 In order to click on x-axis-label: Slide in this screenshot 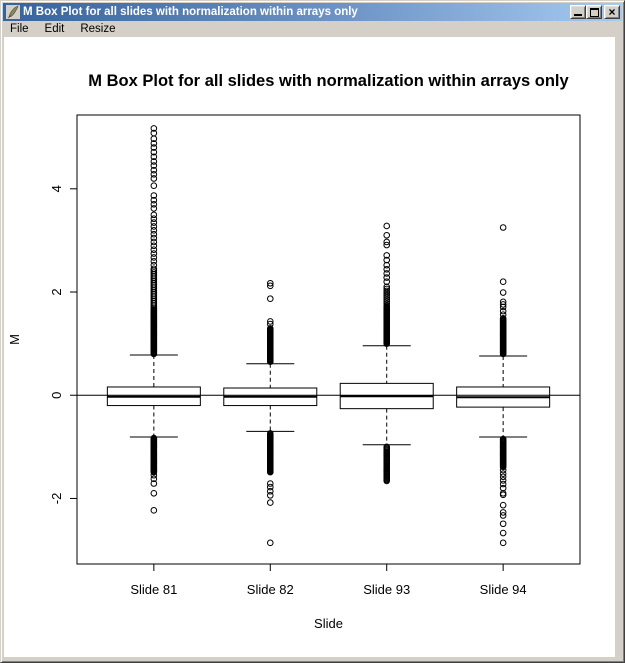, I will do `click(328, 623)`.